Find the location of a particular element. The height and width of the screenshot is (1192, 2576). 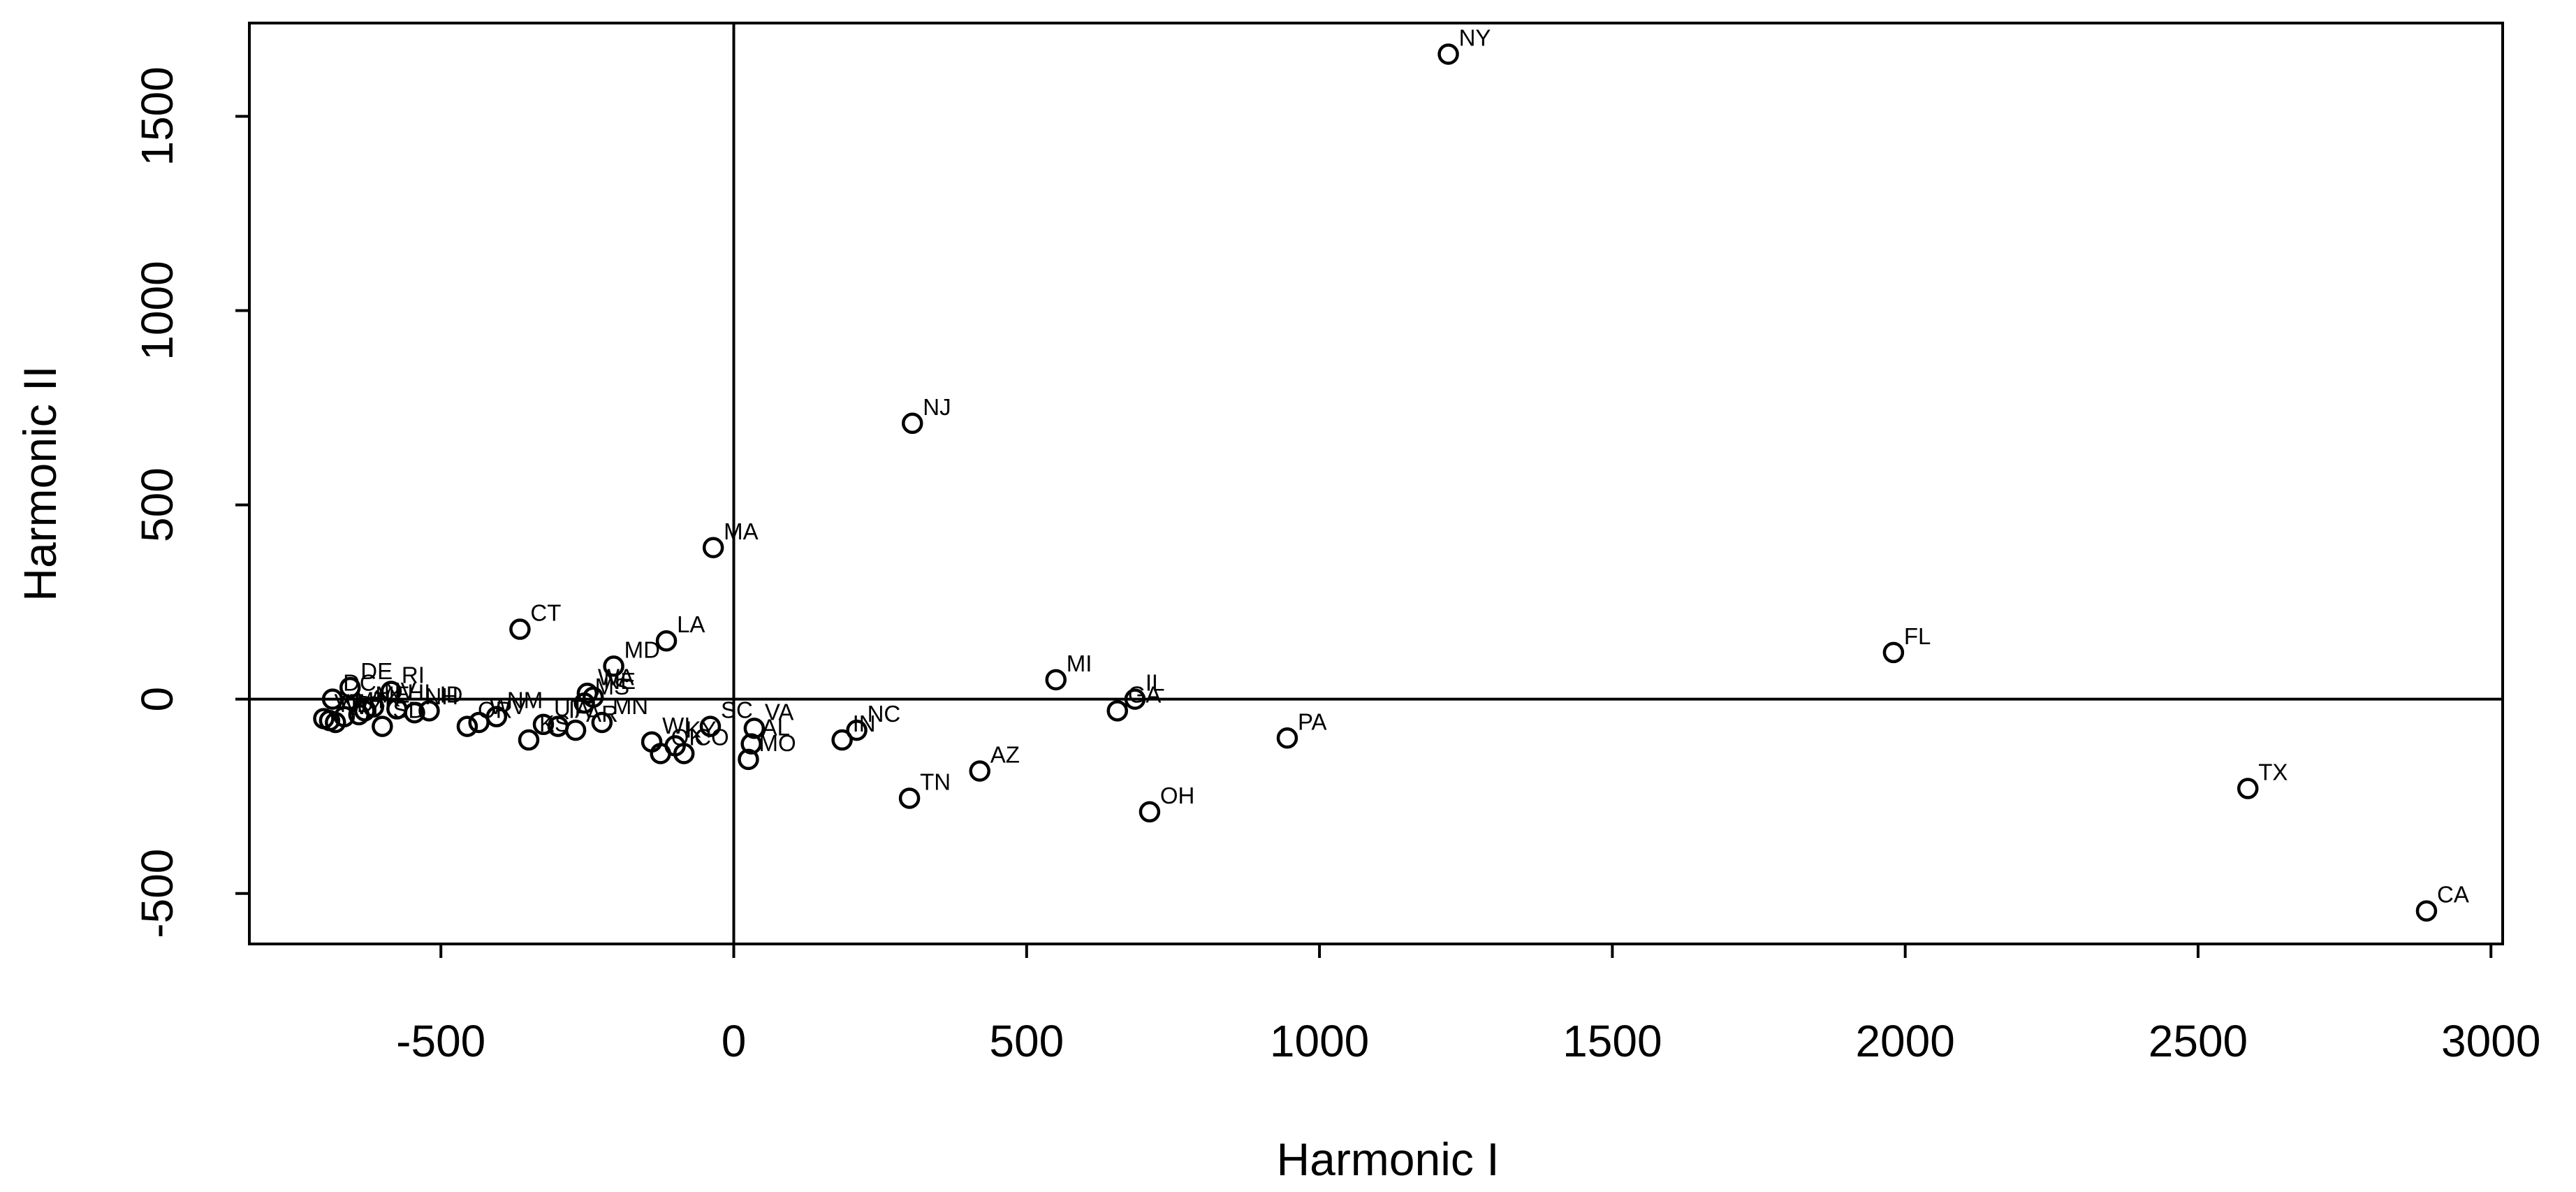

point-label-pa: PA is located at coordinates (1312, 721).